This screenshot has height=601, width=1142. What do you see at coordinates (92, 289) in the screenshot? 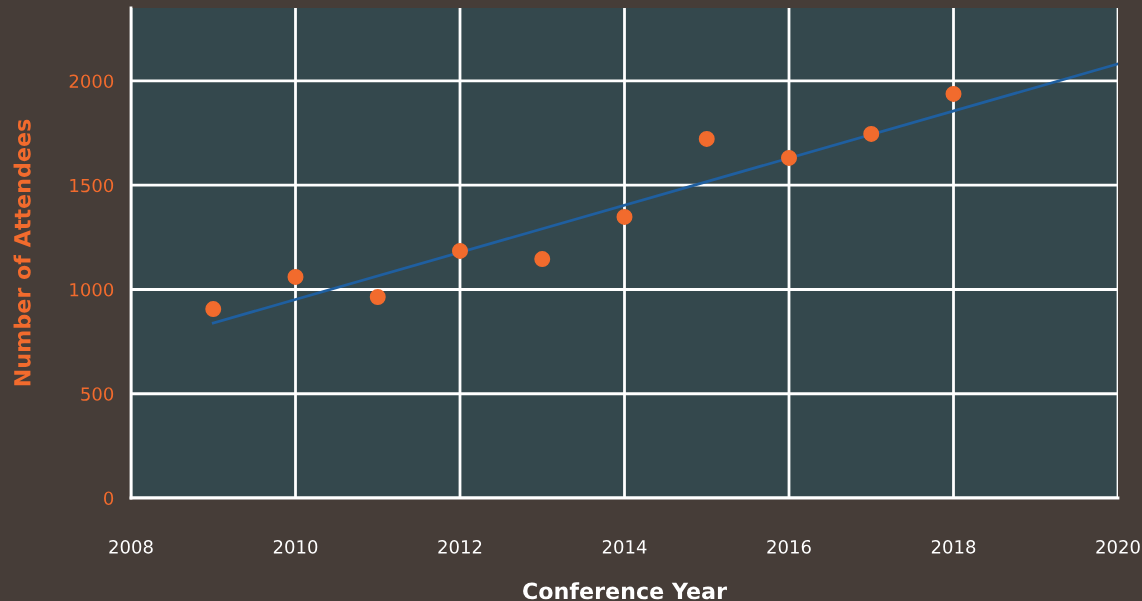
I see `y-tick-label: 1000` at bounding box center [92, 289].